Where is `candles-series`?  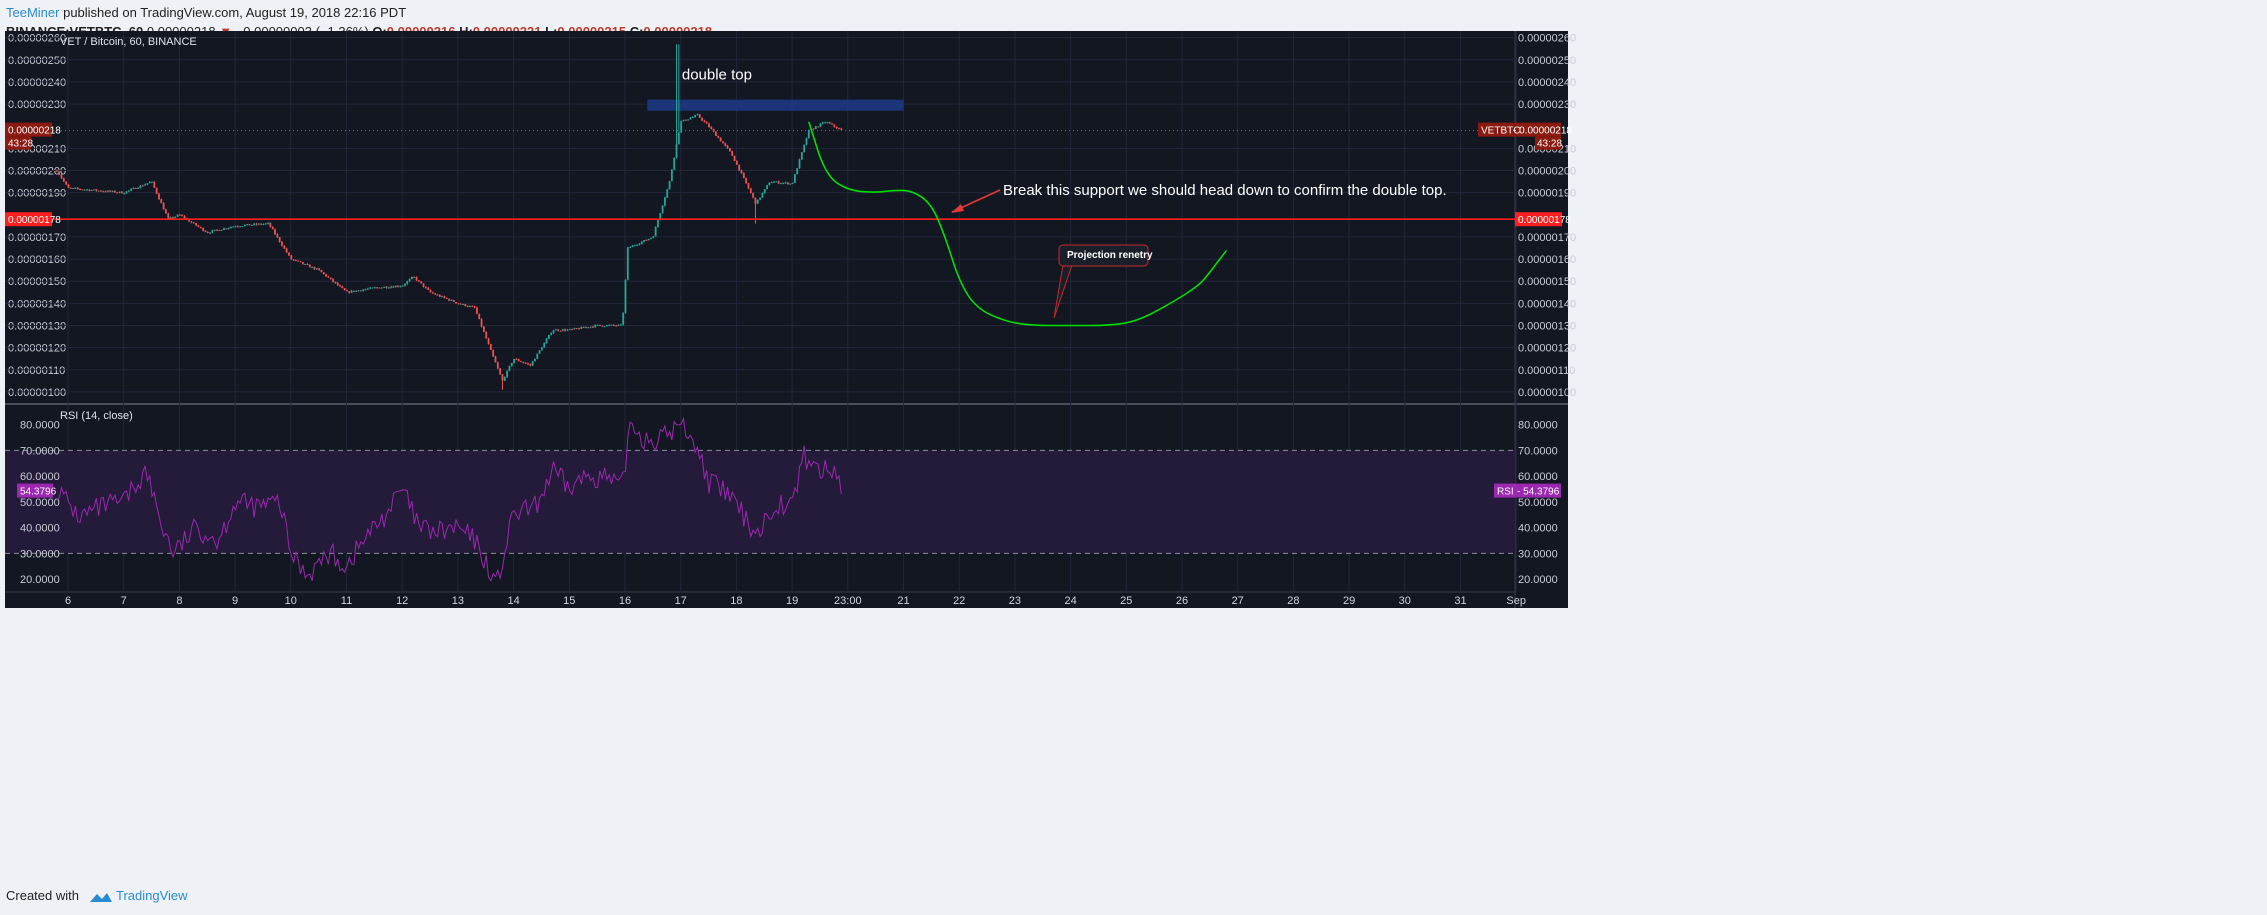
candles-series is located at coordinates (449, 217).